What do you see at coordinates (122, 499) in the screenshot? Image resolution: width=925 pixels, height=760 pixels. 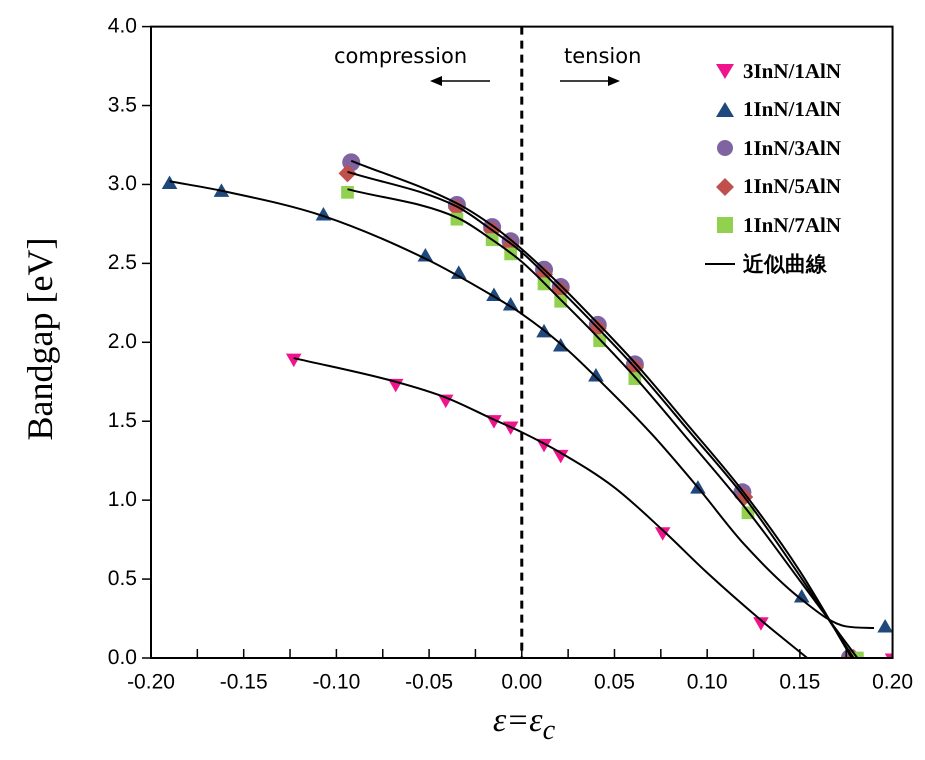 I see `y-tick-label: 1.0` at bounding box center [122, 499].